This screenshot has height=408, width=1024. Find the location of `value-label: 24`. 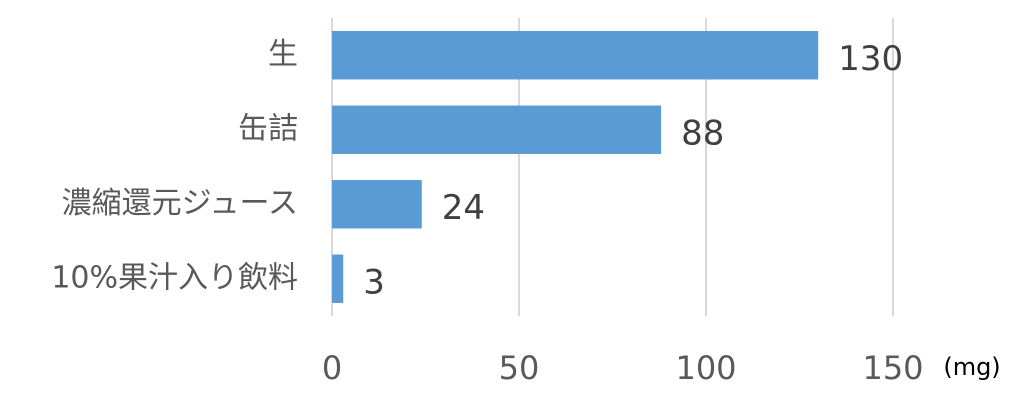

value-label: 24 is located at coordinates (463, 208).